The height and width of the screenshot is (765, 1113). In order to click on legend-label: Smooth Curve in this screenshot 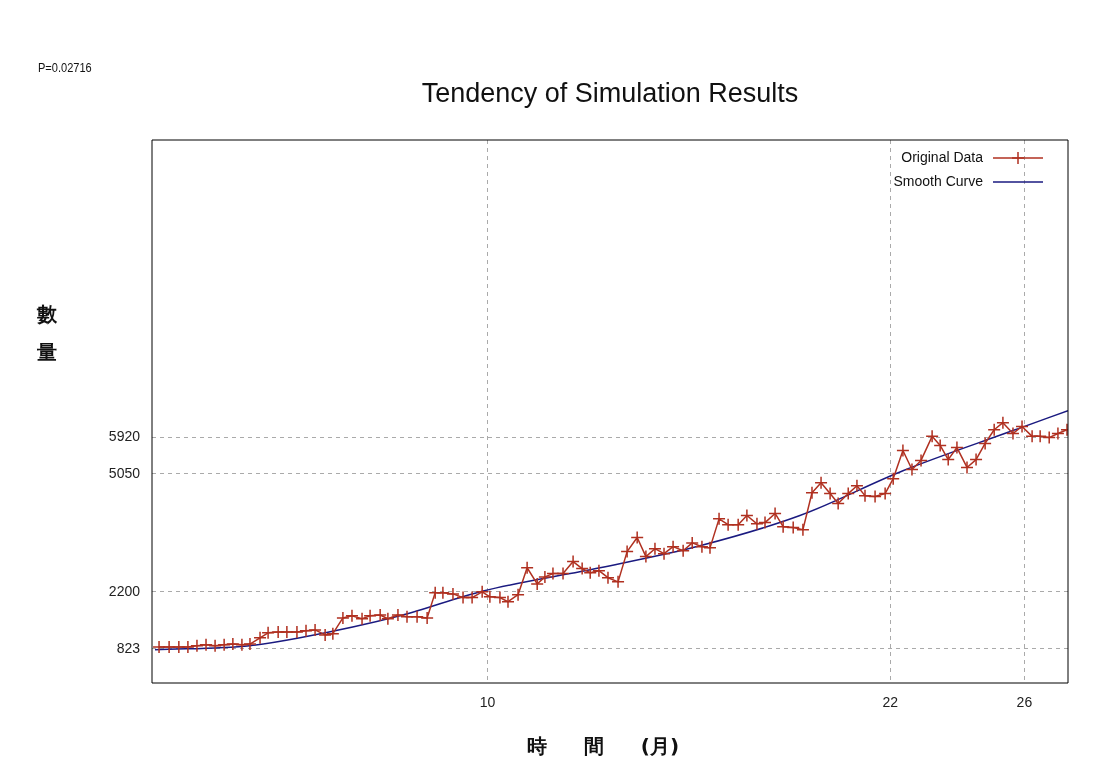, I will do `click(938, 180)`.